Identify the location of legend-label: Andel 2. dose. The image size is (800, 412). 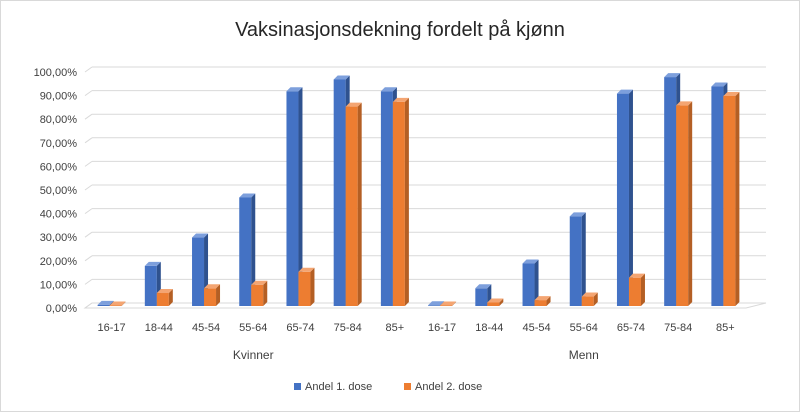
(448, 387).